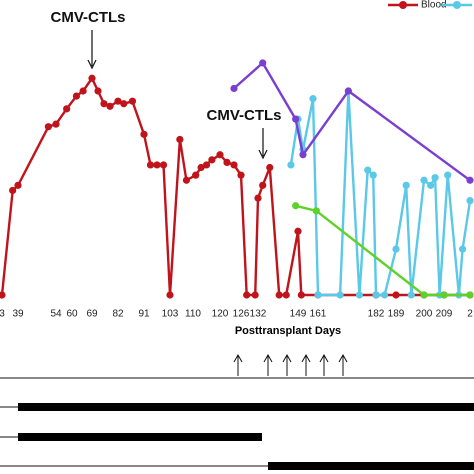  What do you see at coordinates (290, 364) in the screenshot?
I see `treatment-arrows` at bounding box center [290, 364].